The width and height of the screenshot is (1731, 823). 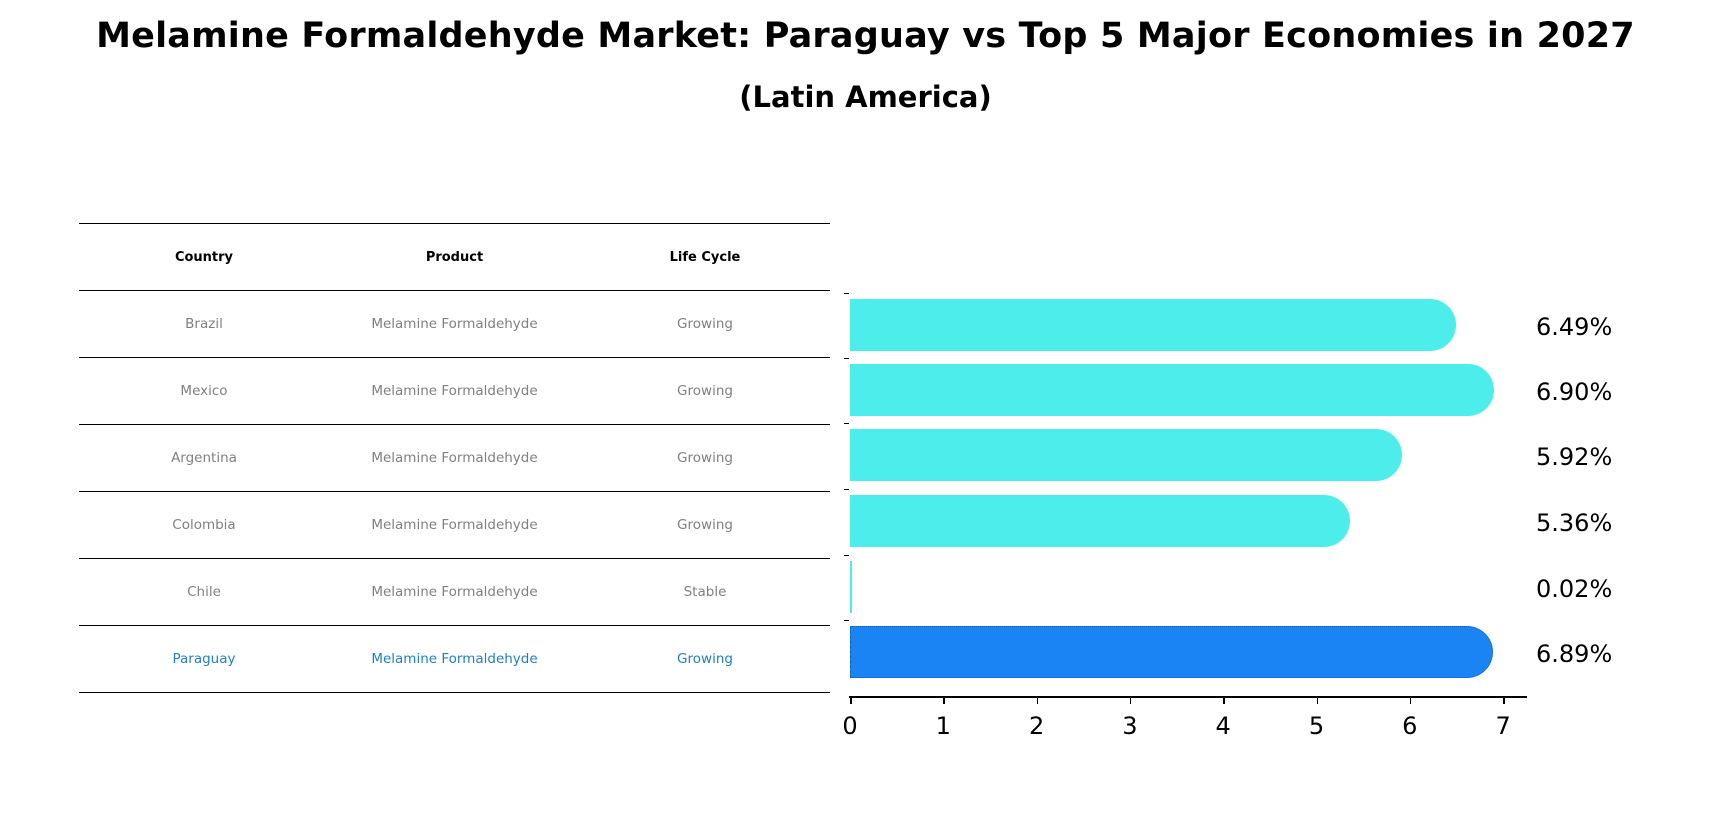 What do you see at coordinates (705, 592) in the screenshot?
I see `life-cycle-cell: Stable` at bounding box center [705, 592].